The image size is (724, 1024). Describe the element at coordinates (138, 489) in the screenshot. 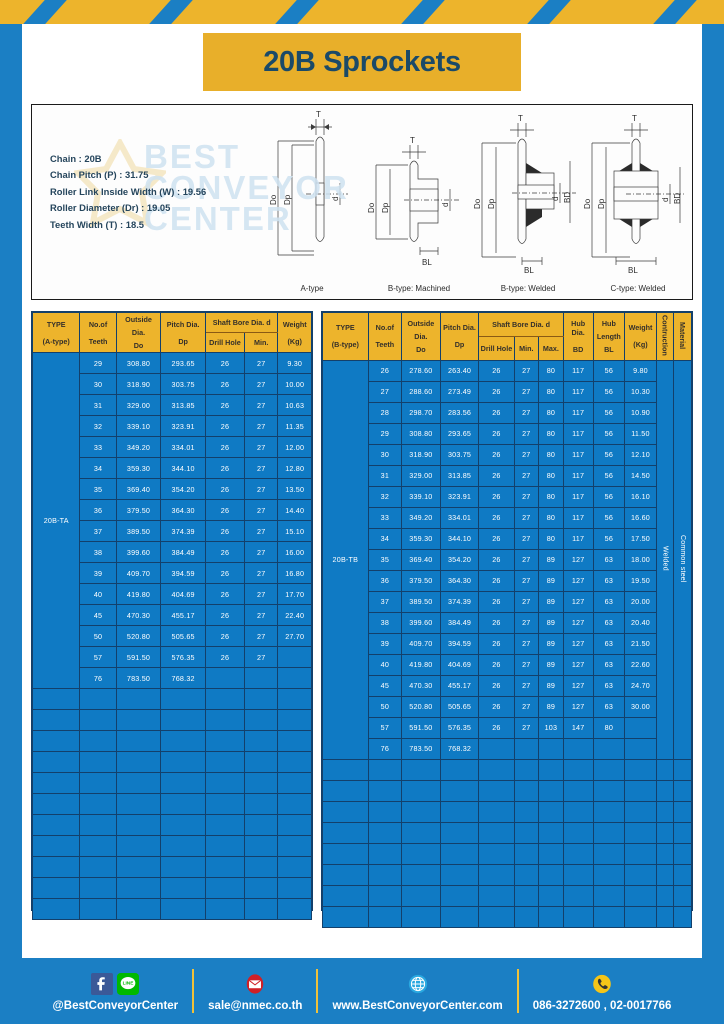

I see `cell-do: 369.40` at that location.